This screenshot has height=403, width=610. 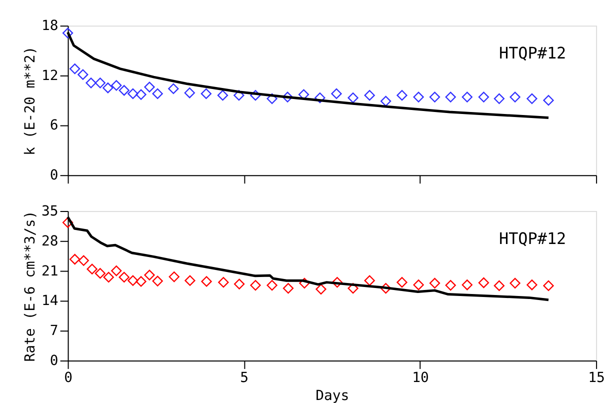 What do you see at coordinates (50, 211) in the screenshot?
I see `y-tick-label: 35` at bounding box center [50, 211].